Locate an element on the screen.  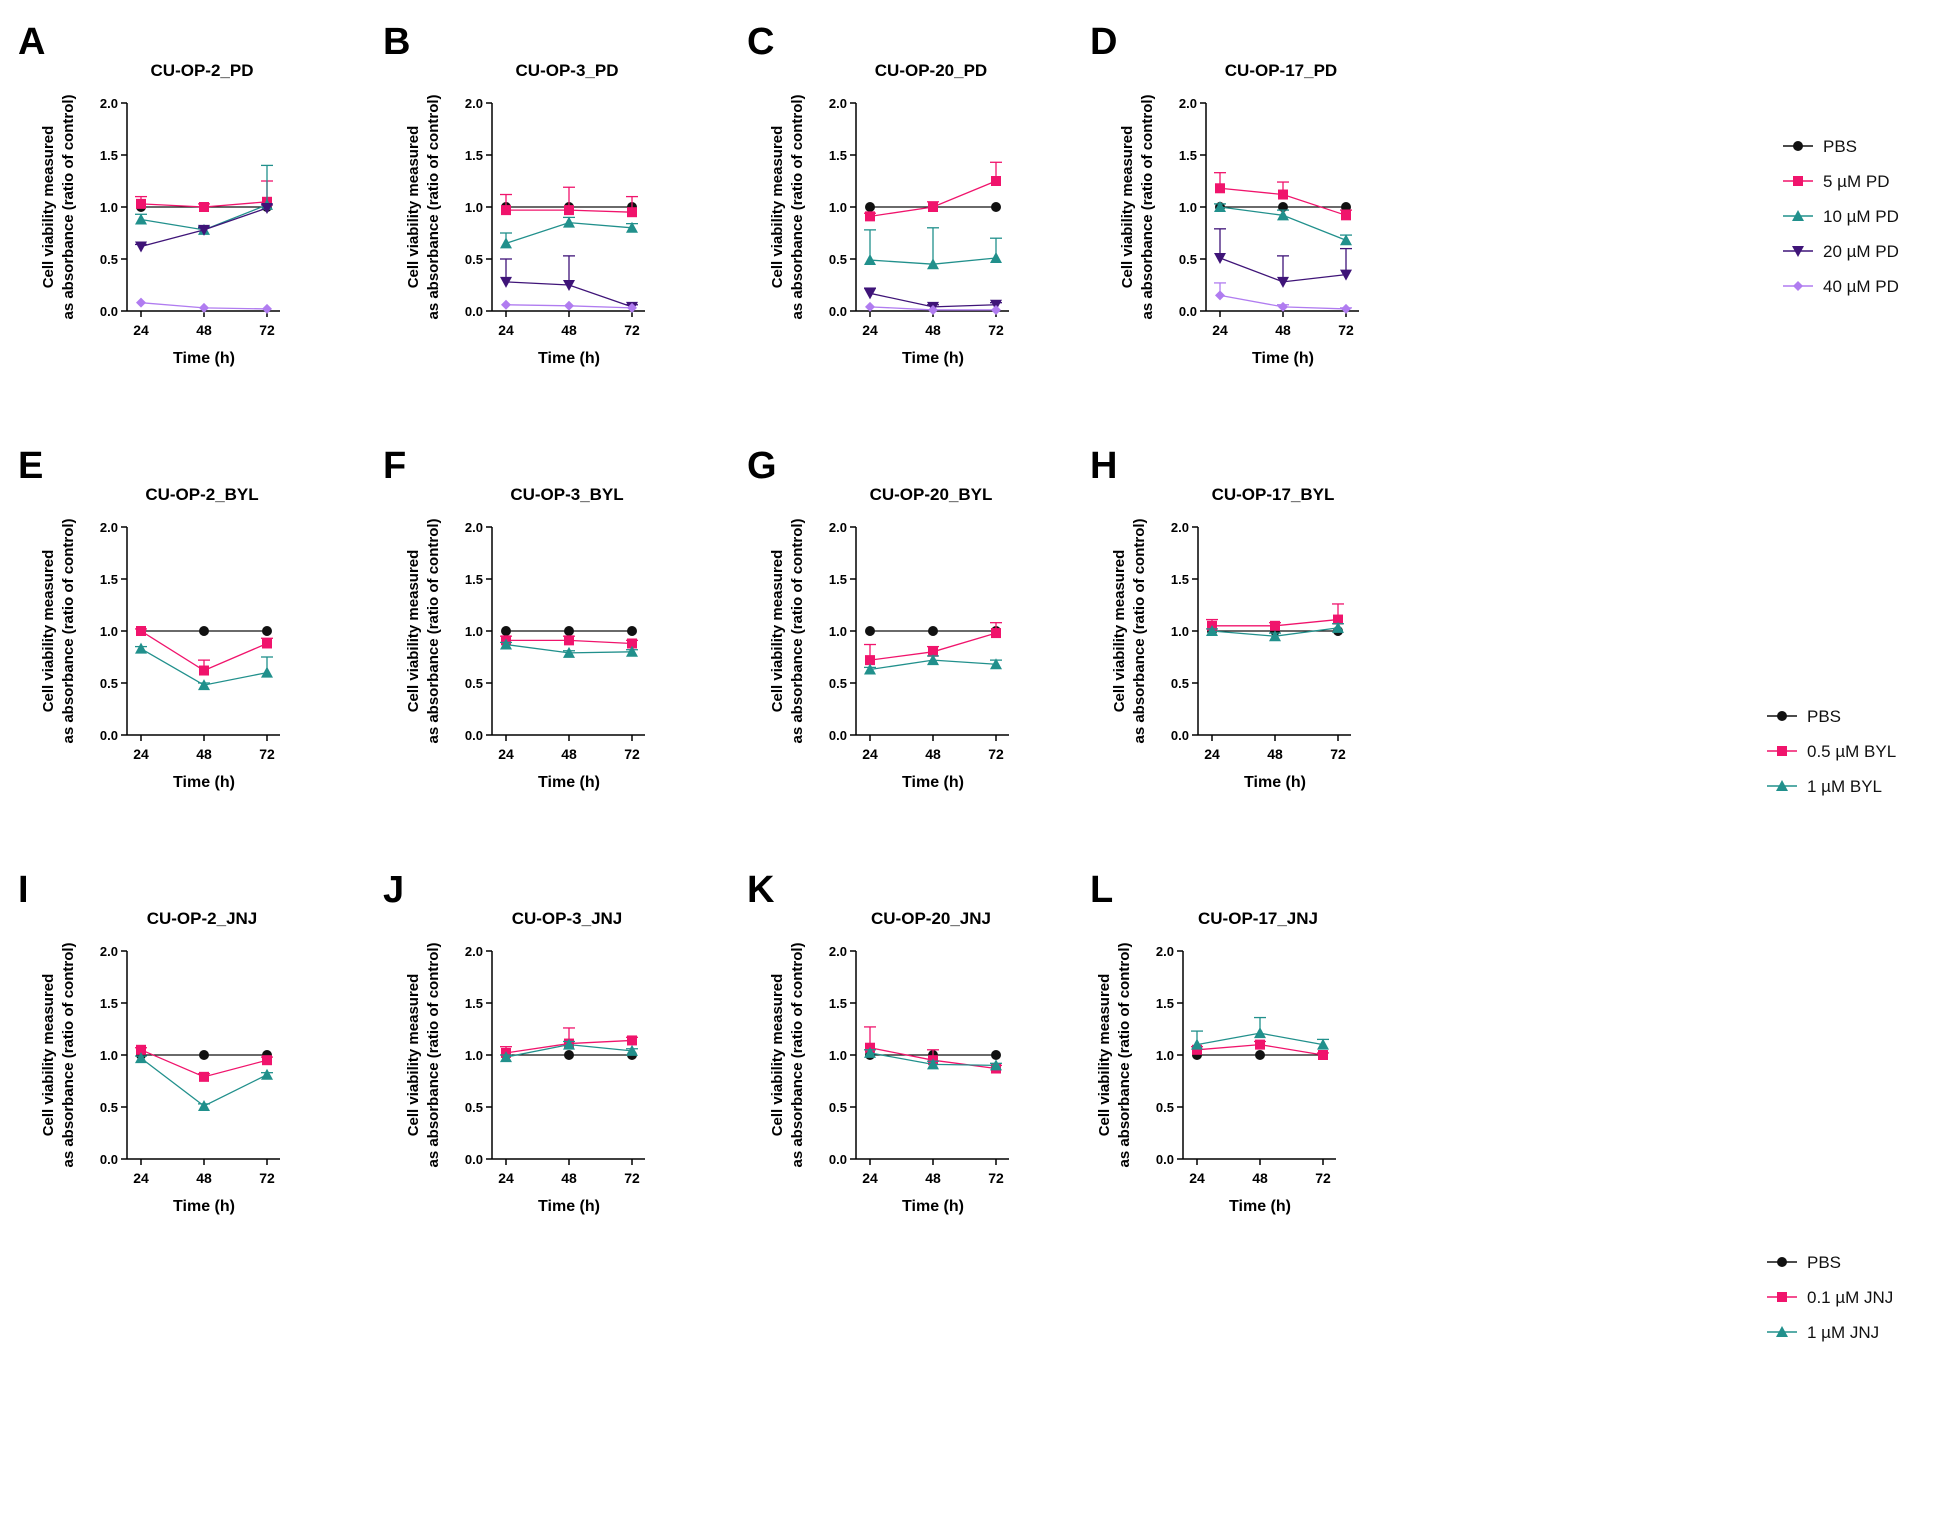
panel-letter: I is located at coordinates (23, 890).